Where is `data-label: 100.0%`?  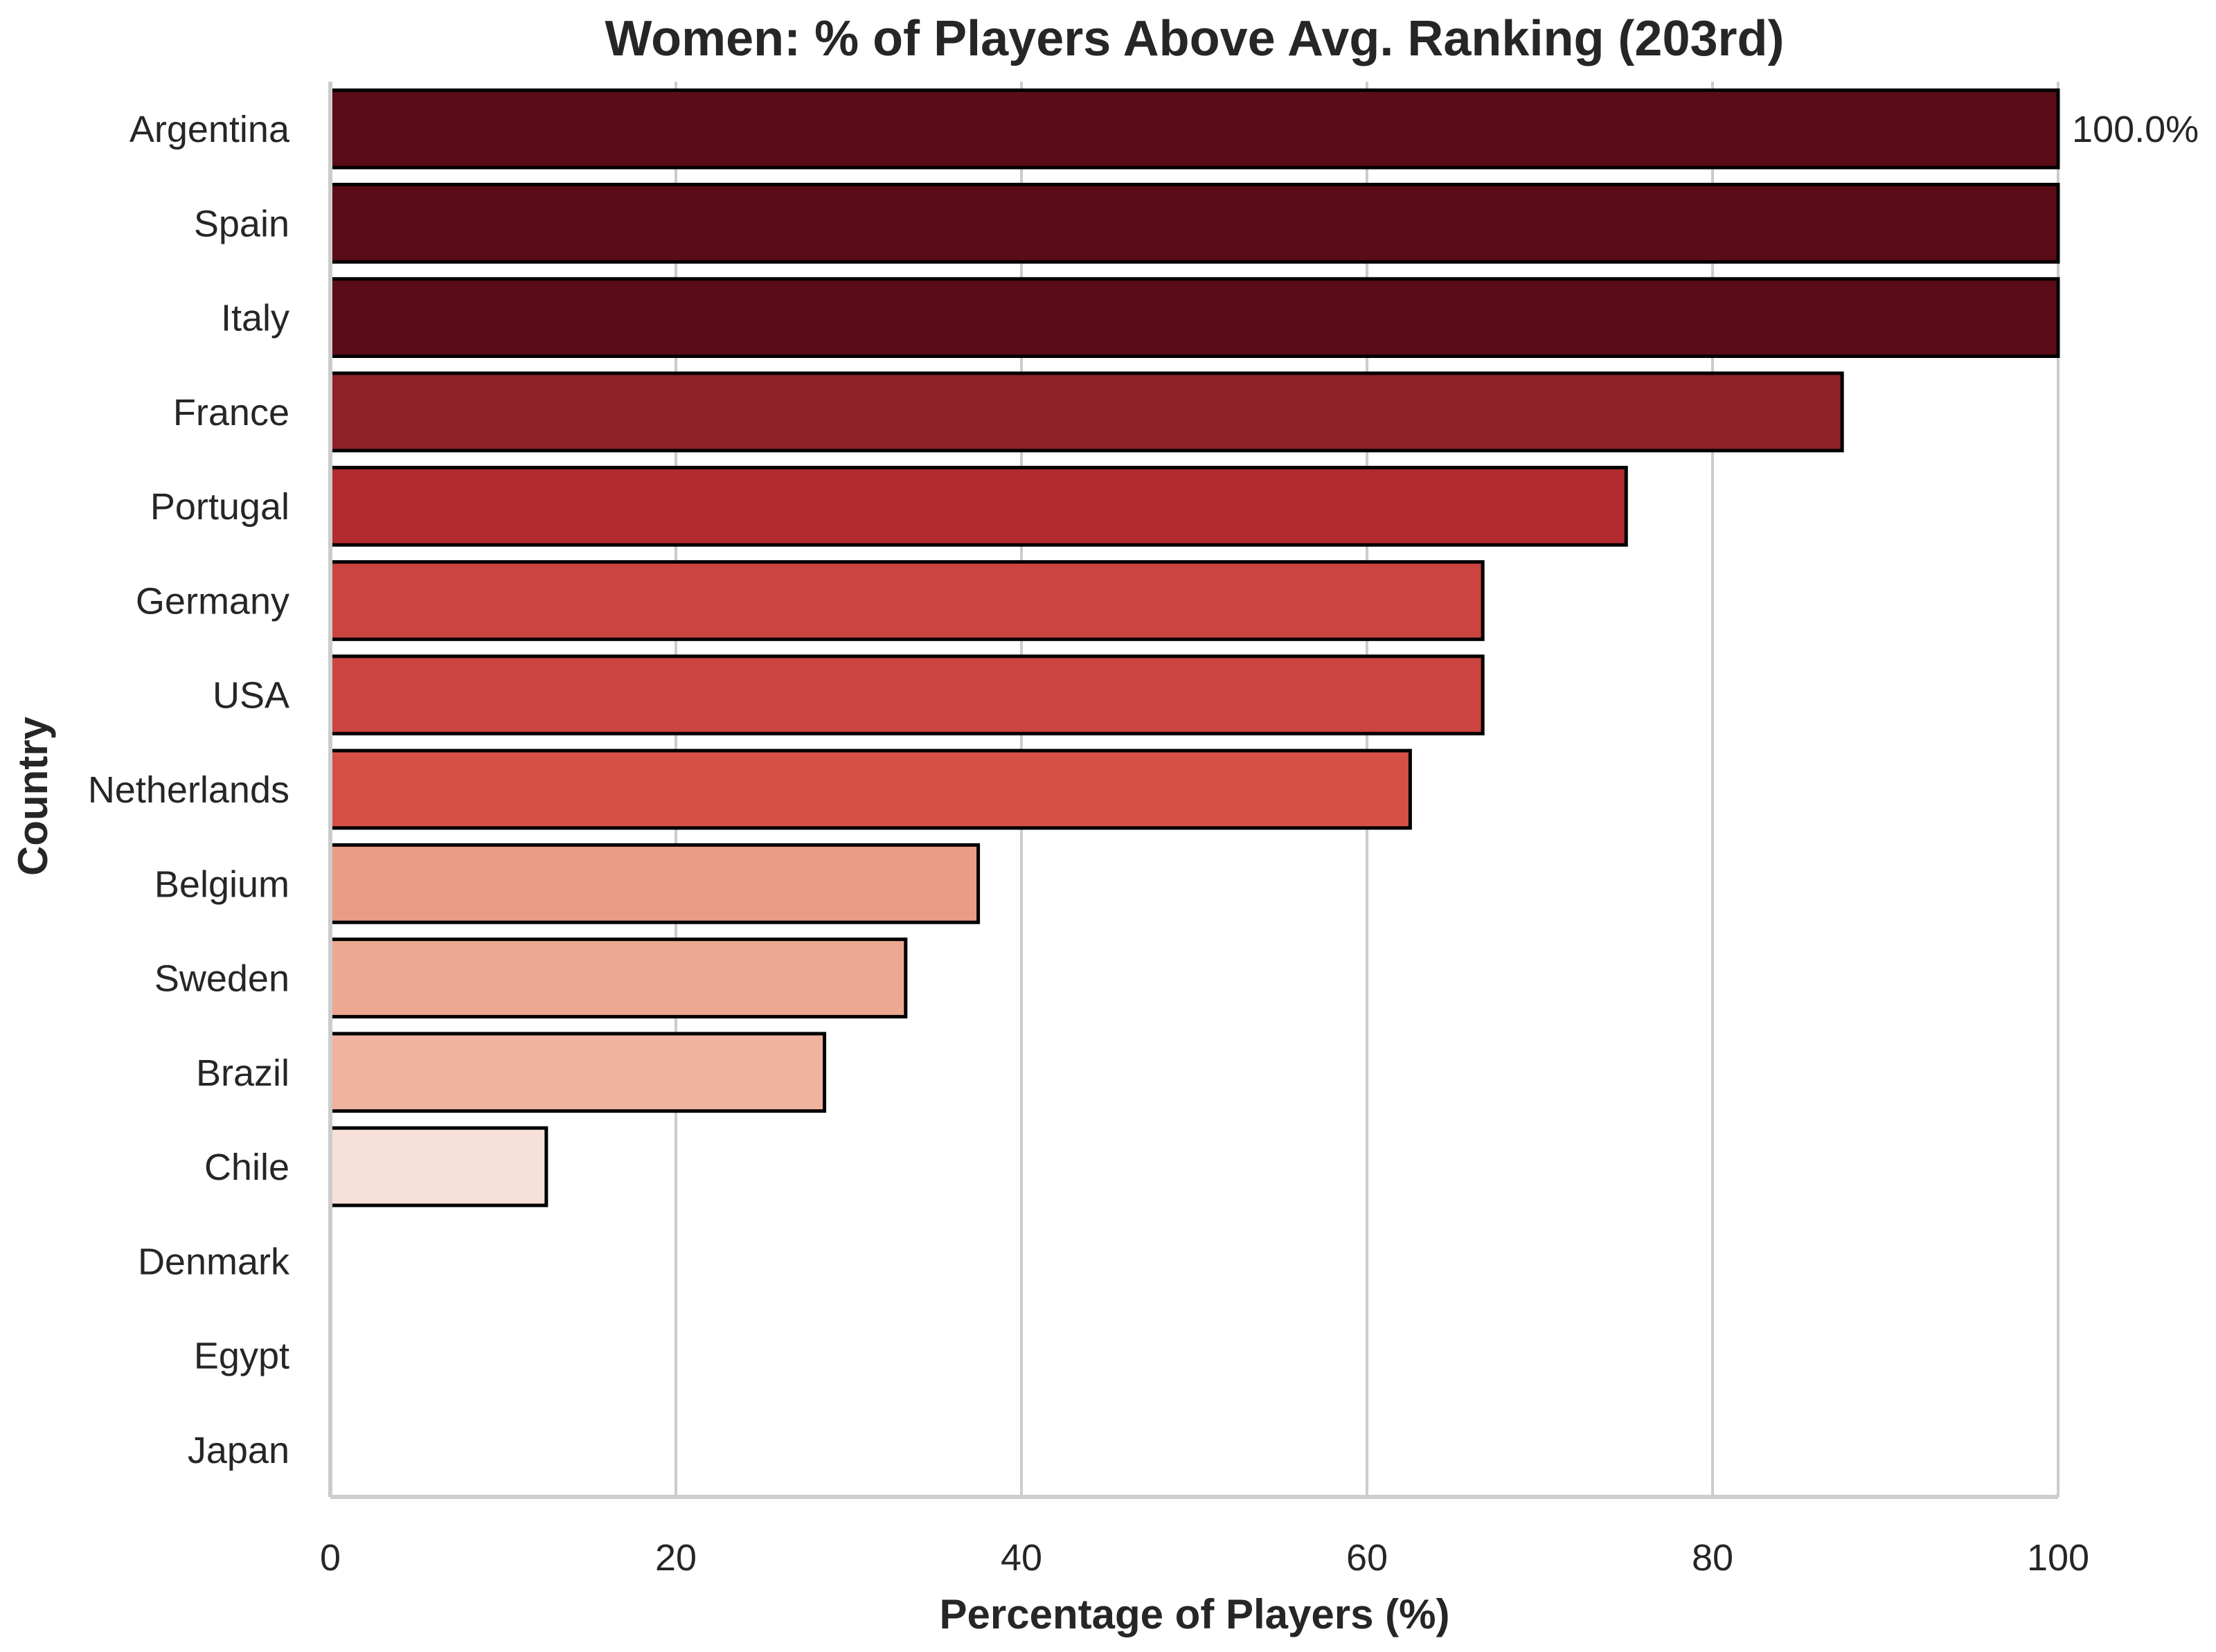 data-label: 100.0% is located at coordinates (2135, 130).